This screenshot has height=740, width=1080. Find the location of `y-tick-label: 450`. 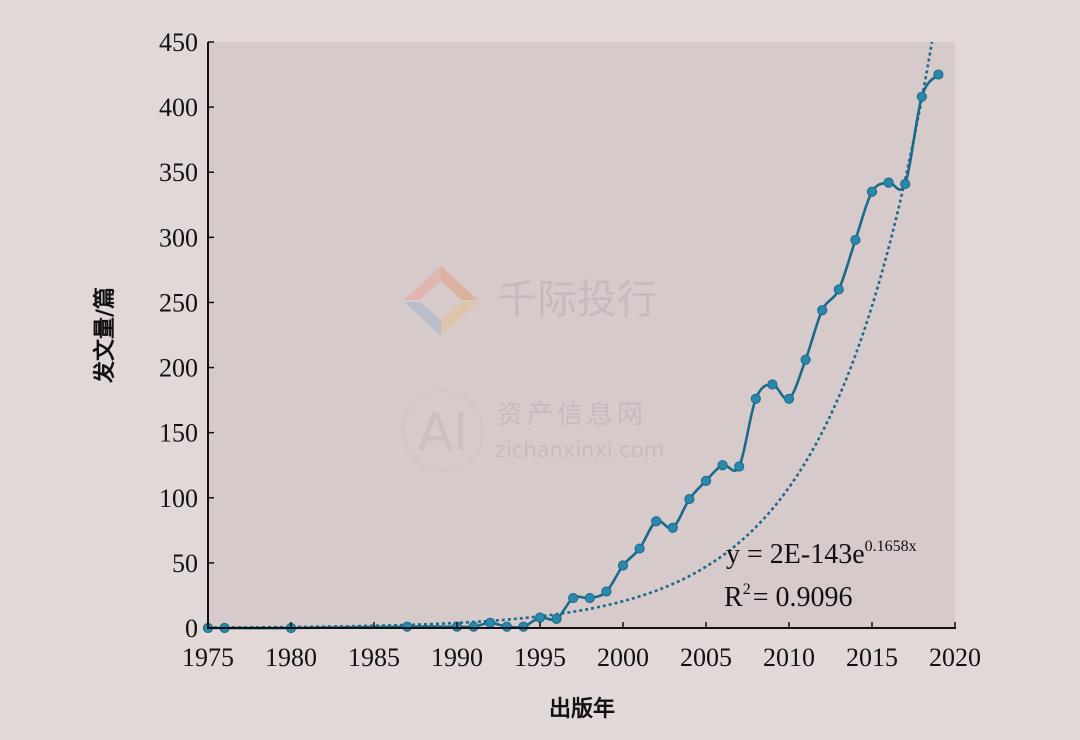

y-tick-label: 450 is located at coordinates (178, 42).